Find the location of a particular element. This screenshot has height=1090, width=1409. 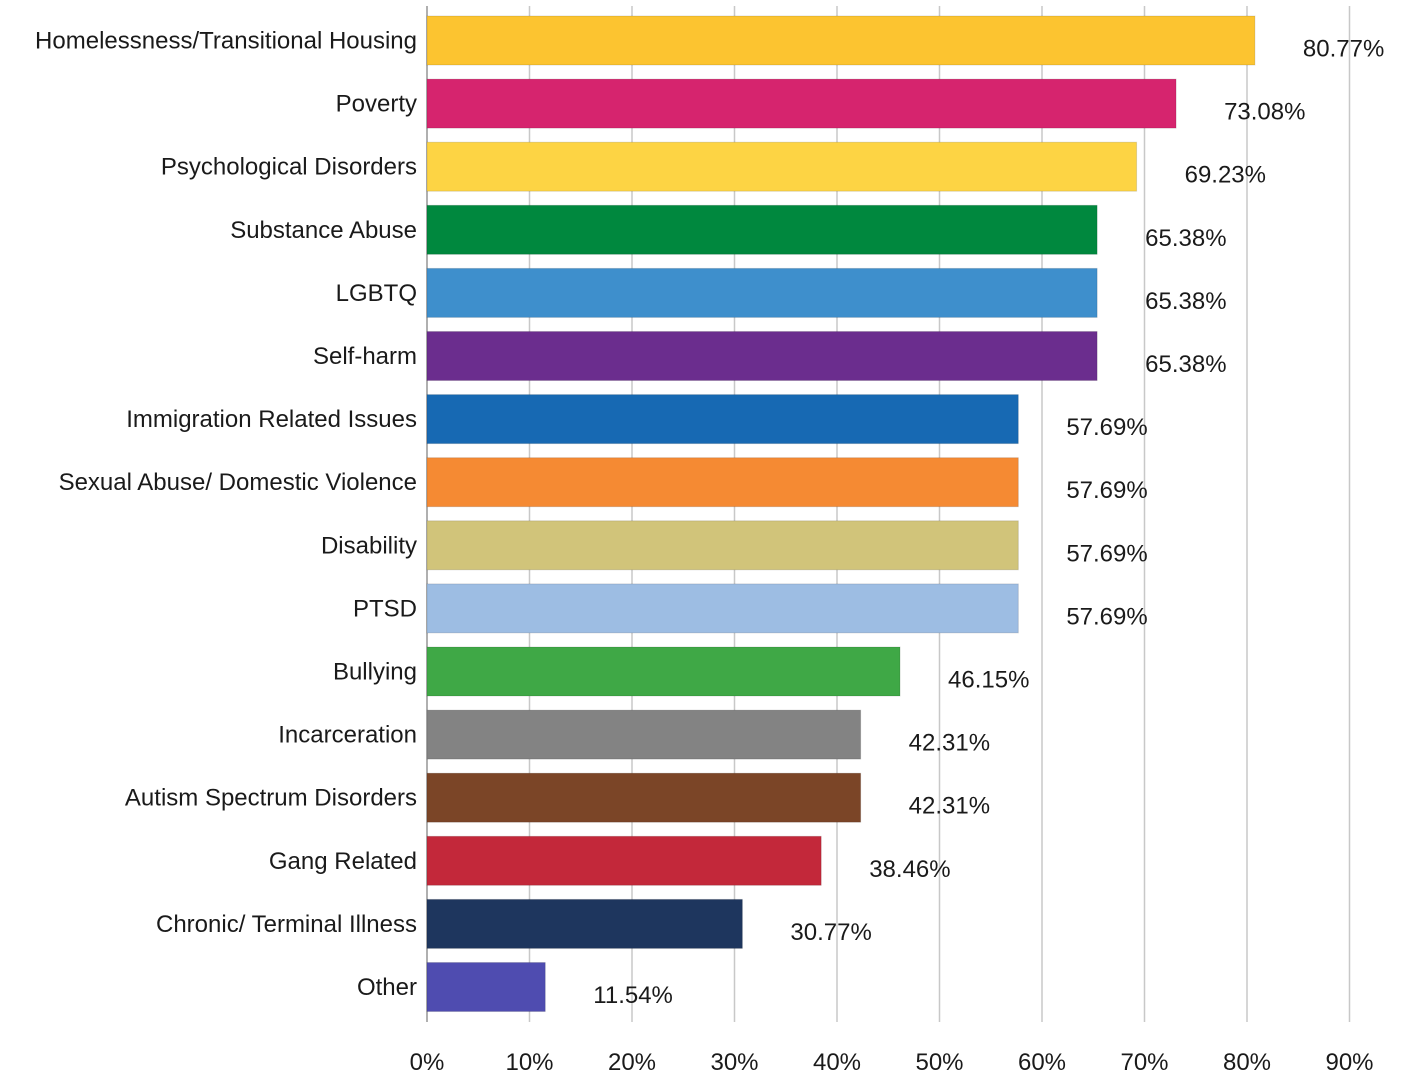

x-tick-label: 70% is located at coordinates (1144, 1062).